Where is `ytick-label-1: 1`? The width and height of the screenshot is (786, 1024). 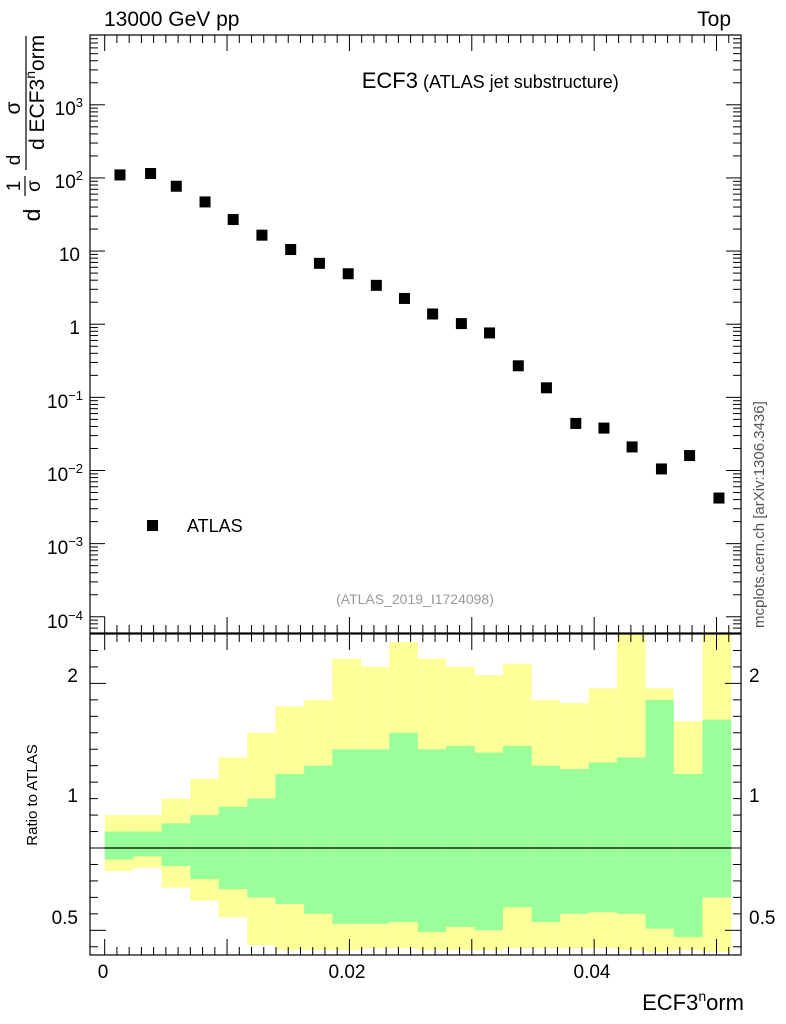 ytick-label-1: 1 is located at coordinates (74, 328).